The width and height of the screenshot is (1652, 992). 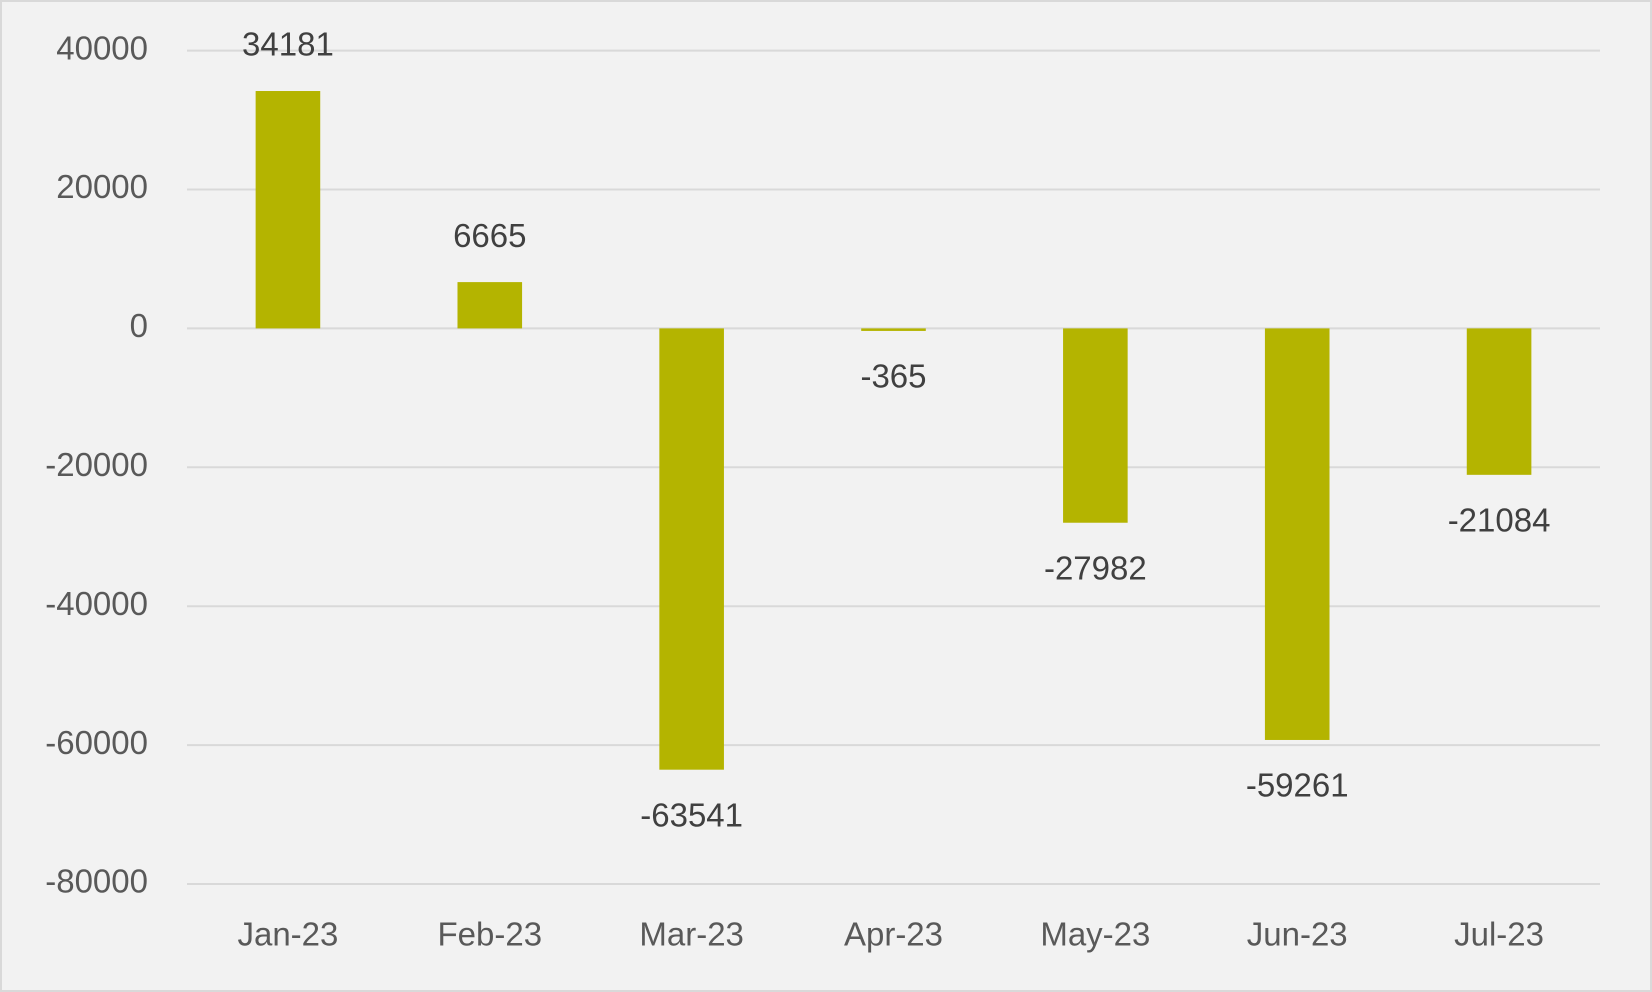 I want to click on x-tick-label: May-23, so click(x=1095, y=934).